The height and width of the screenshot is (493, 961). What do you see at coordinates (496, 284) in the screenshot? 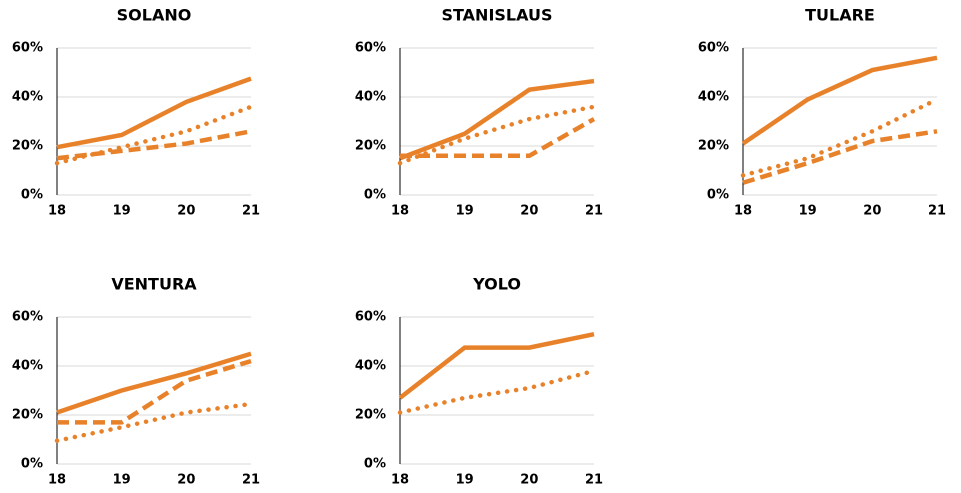
I see `chart-title: YOLO` at bounding box center [496, 284].